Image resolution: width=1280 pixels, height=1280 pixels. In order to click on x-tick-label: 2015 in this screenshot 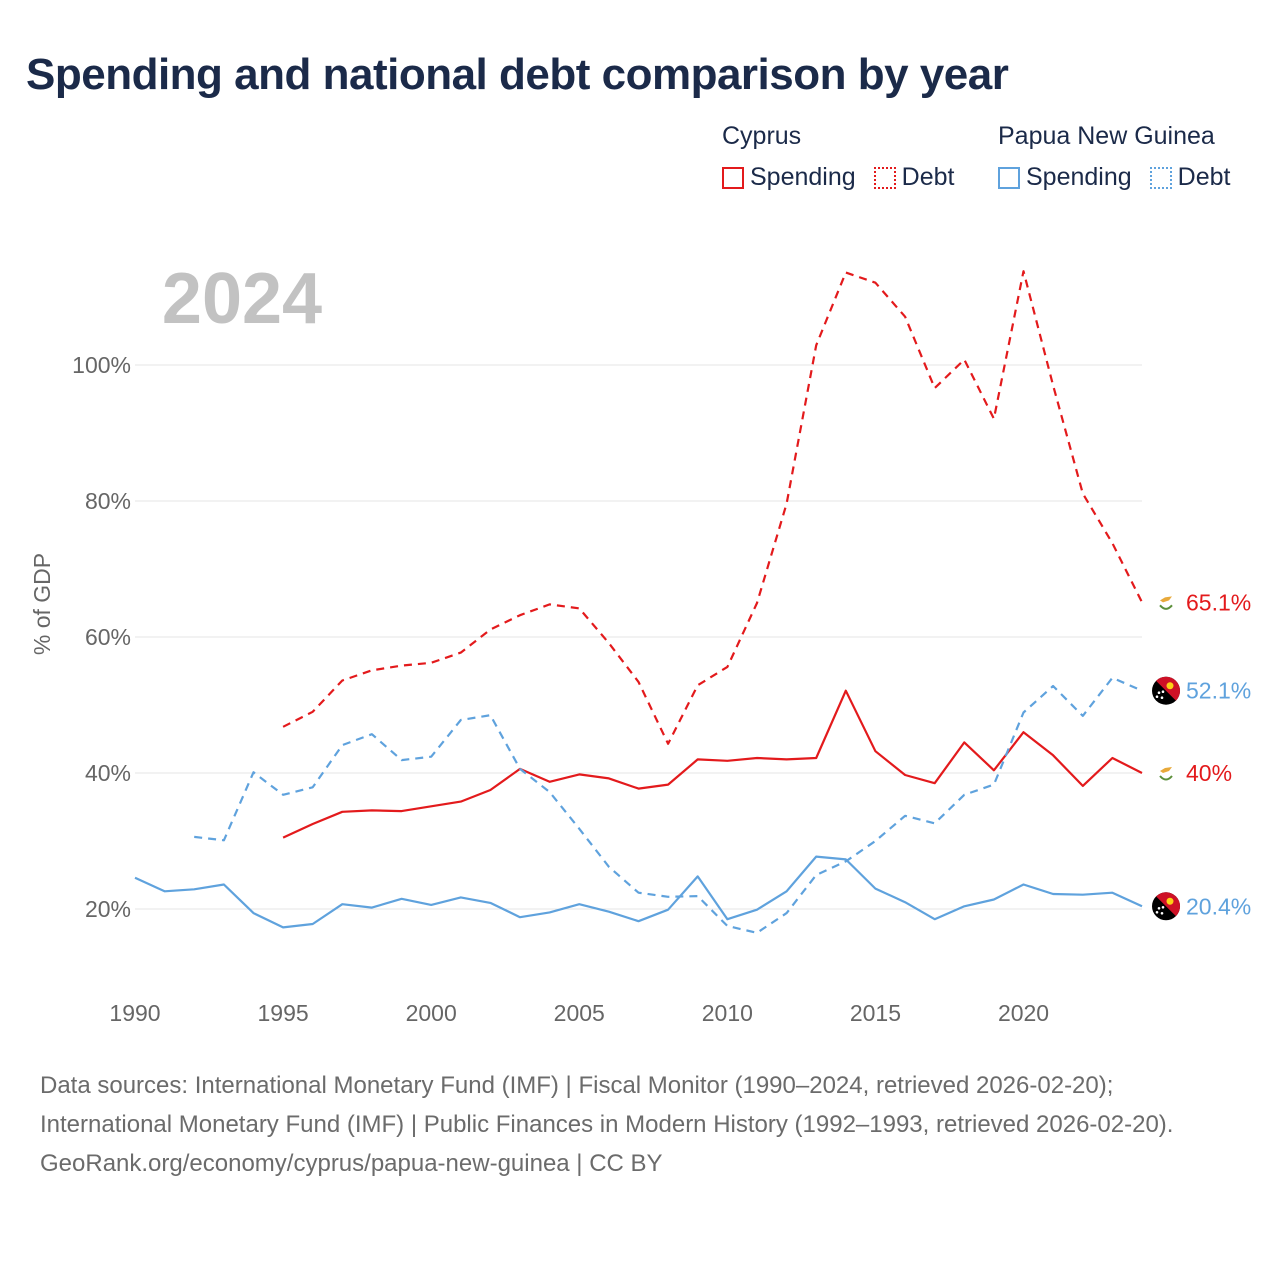, I will do `click(875, 1013)`.